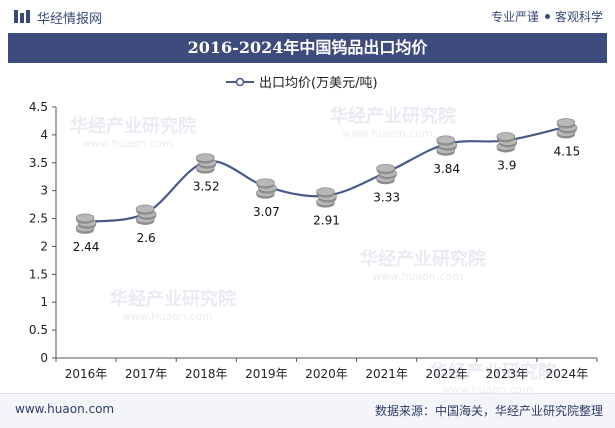 The width and height of the screenshot is (615, 428). I want to click on data-label: 3.84, so click(446, 169).